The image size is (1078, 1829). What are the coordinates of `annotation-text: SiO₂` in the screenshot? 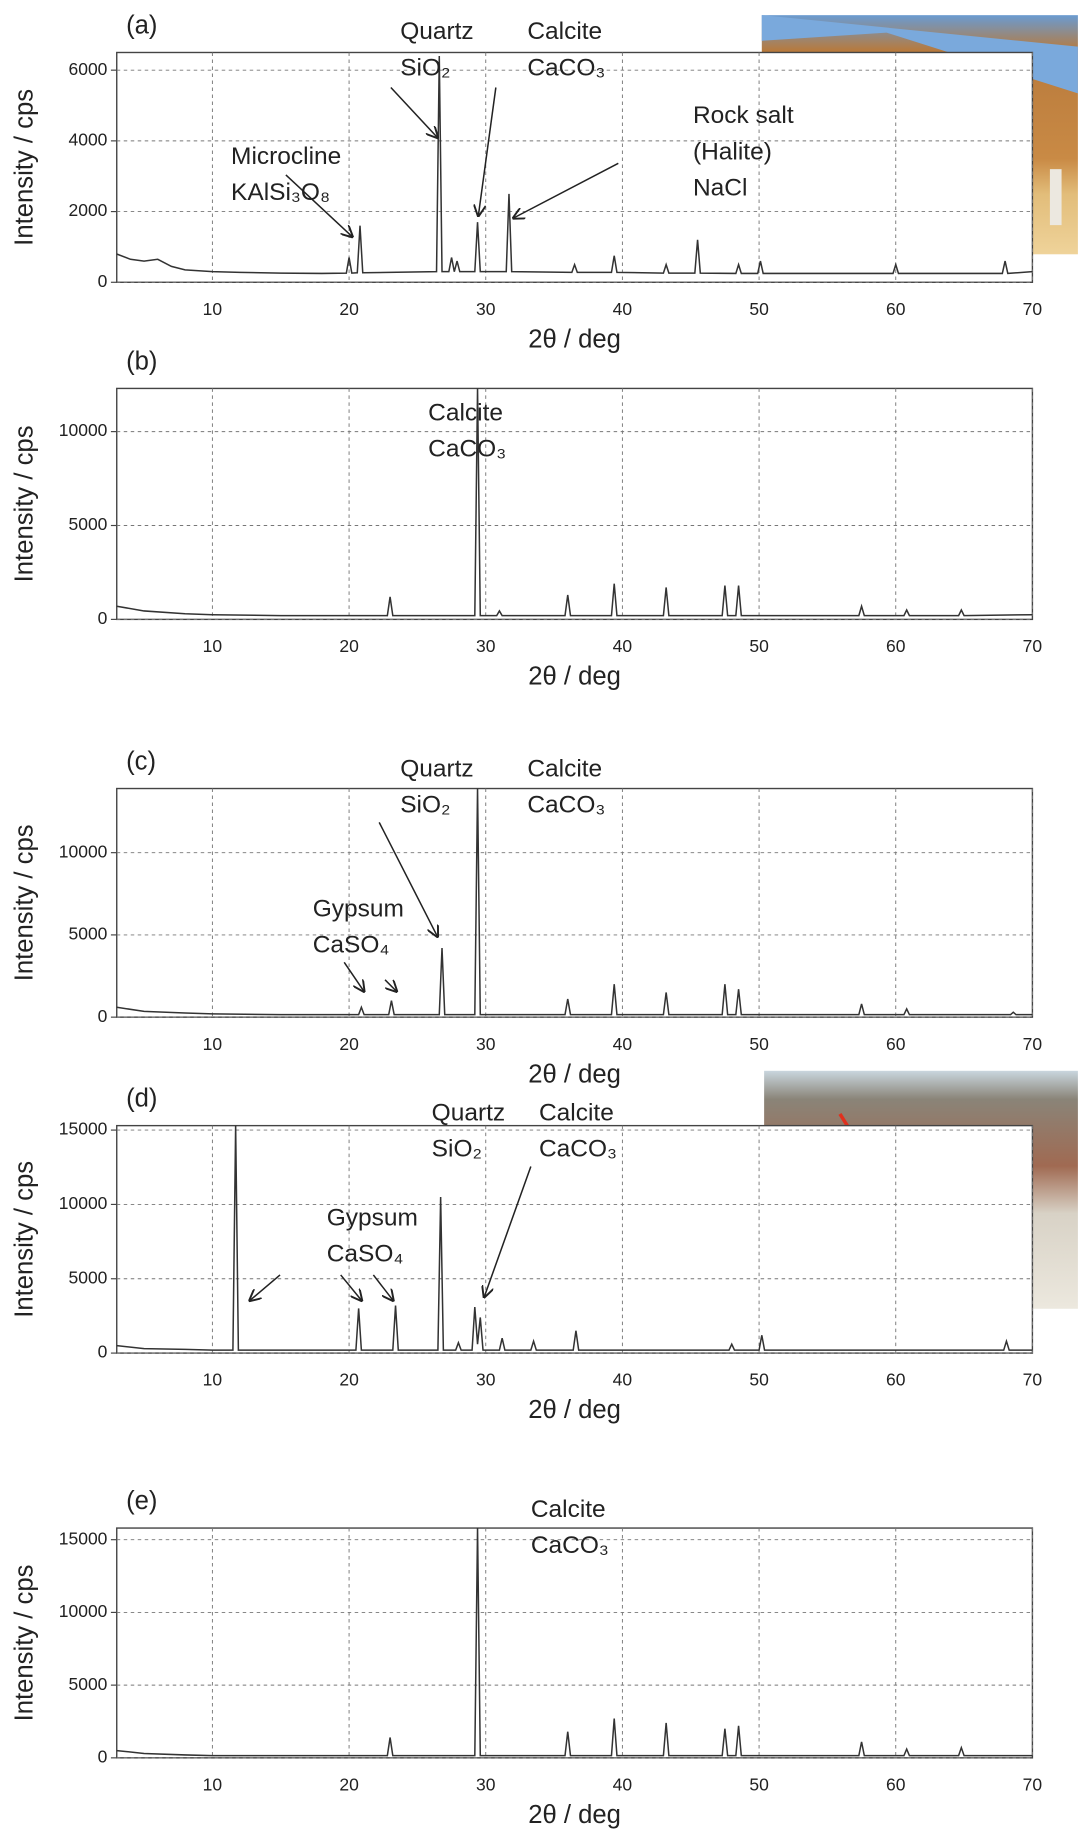 It's located at (457, 1149).